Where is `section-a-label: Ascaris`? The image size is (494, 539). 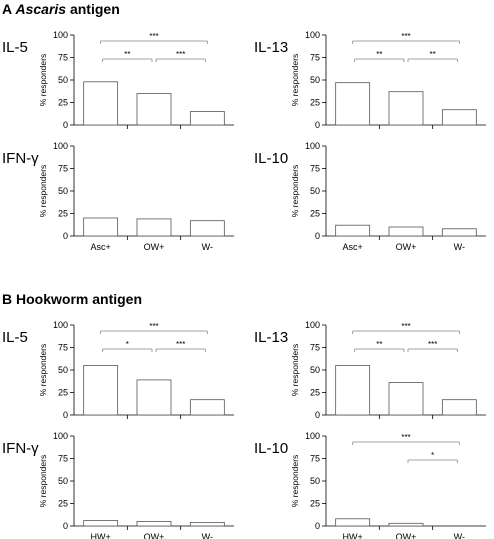
section-a-label: Ascaris is located at coordinates (40, 9).